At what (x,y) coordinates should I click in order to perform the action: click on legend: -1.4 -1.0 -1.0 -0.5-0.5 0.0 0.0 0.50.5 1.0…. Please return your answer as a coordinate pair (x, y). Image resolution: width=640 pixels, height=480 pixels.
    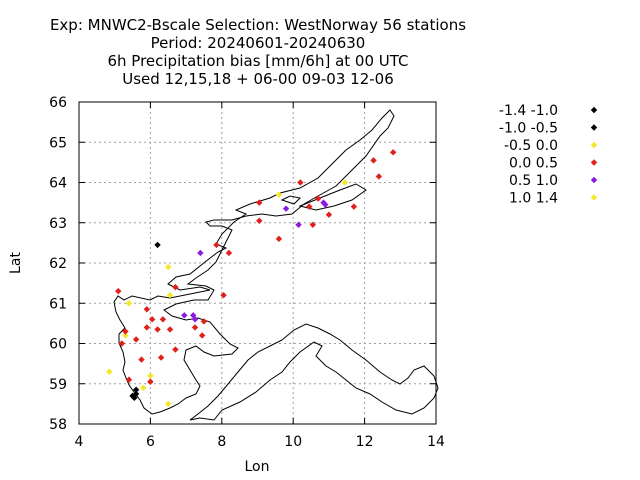
    Looking at the image, I should click on (548, 155).